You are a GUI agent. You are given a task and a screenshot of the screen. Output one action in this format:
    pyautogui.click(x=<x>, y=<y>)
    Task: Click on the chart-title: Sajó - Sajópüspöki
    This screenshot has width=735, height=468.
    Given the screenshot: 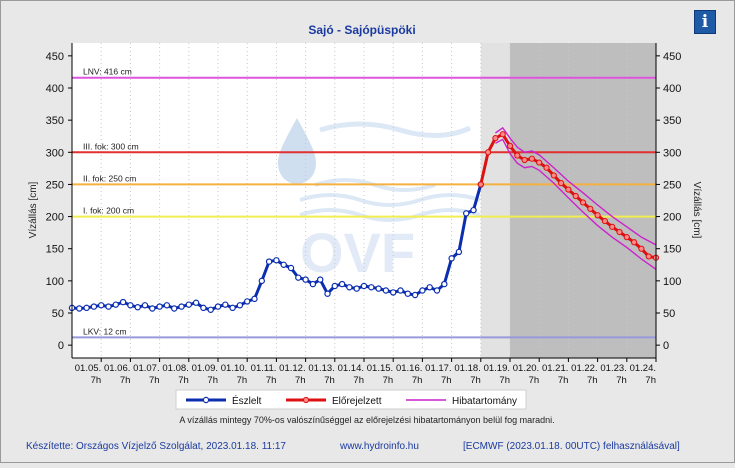 What is the action you would take?
    pyautogui.click(x=361, y=30)
    